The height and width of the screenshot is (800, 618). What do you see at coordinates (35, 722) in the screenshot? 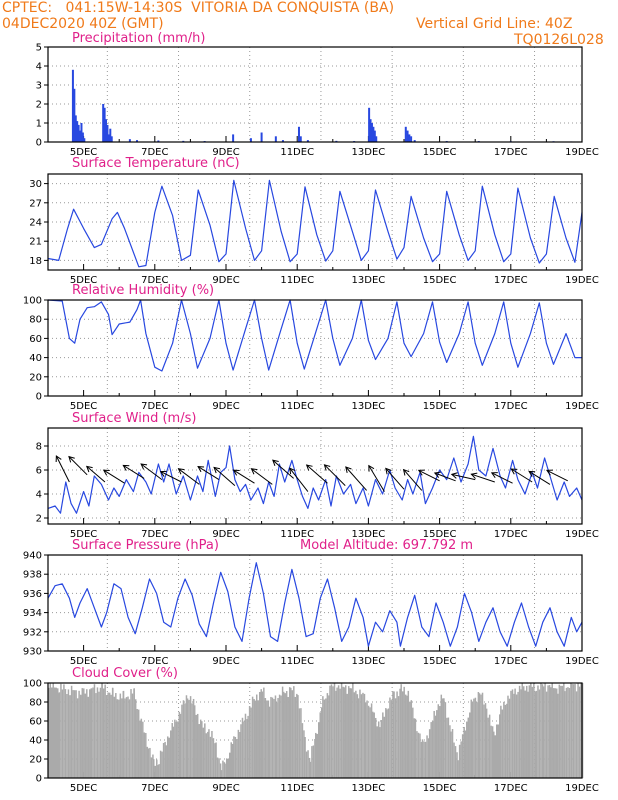
I see `y-tick-label: 60` at bounding box center [35, 722].